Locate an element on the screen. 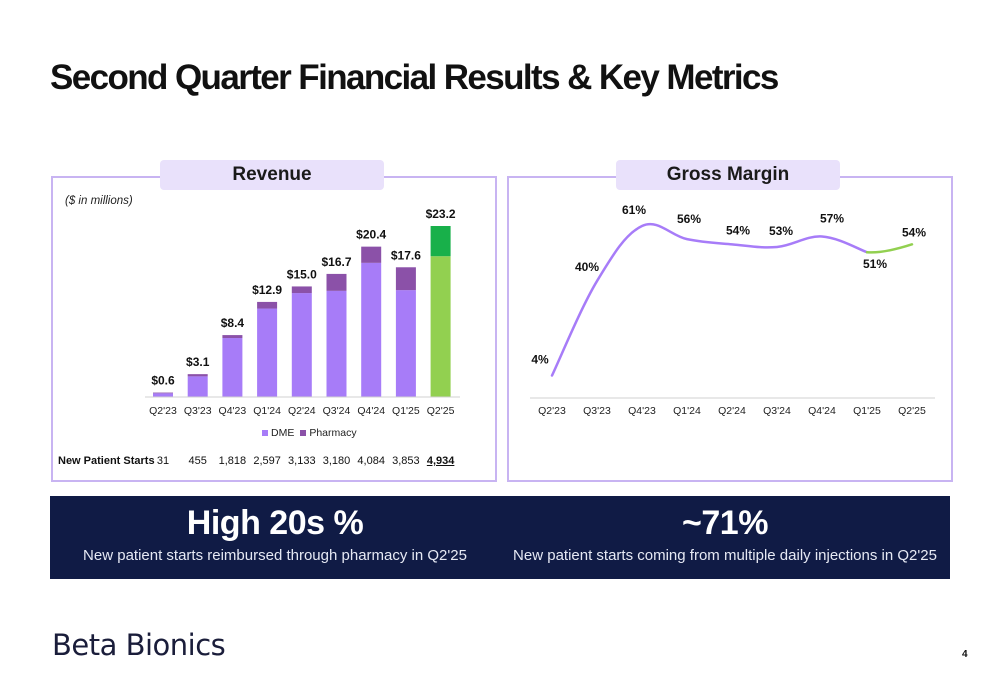  data-label: 57% is located at coordinates (832, 218).